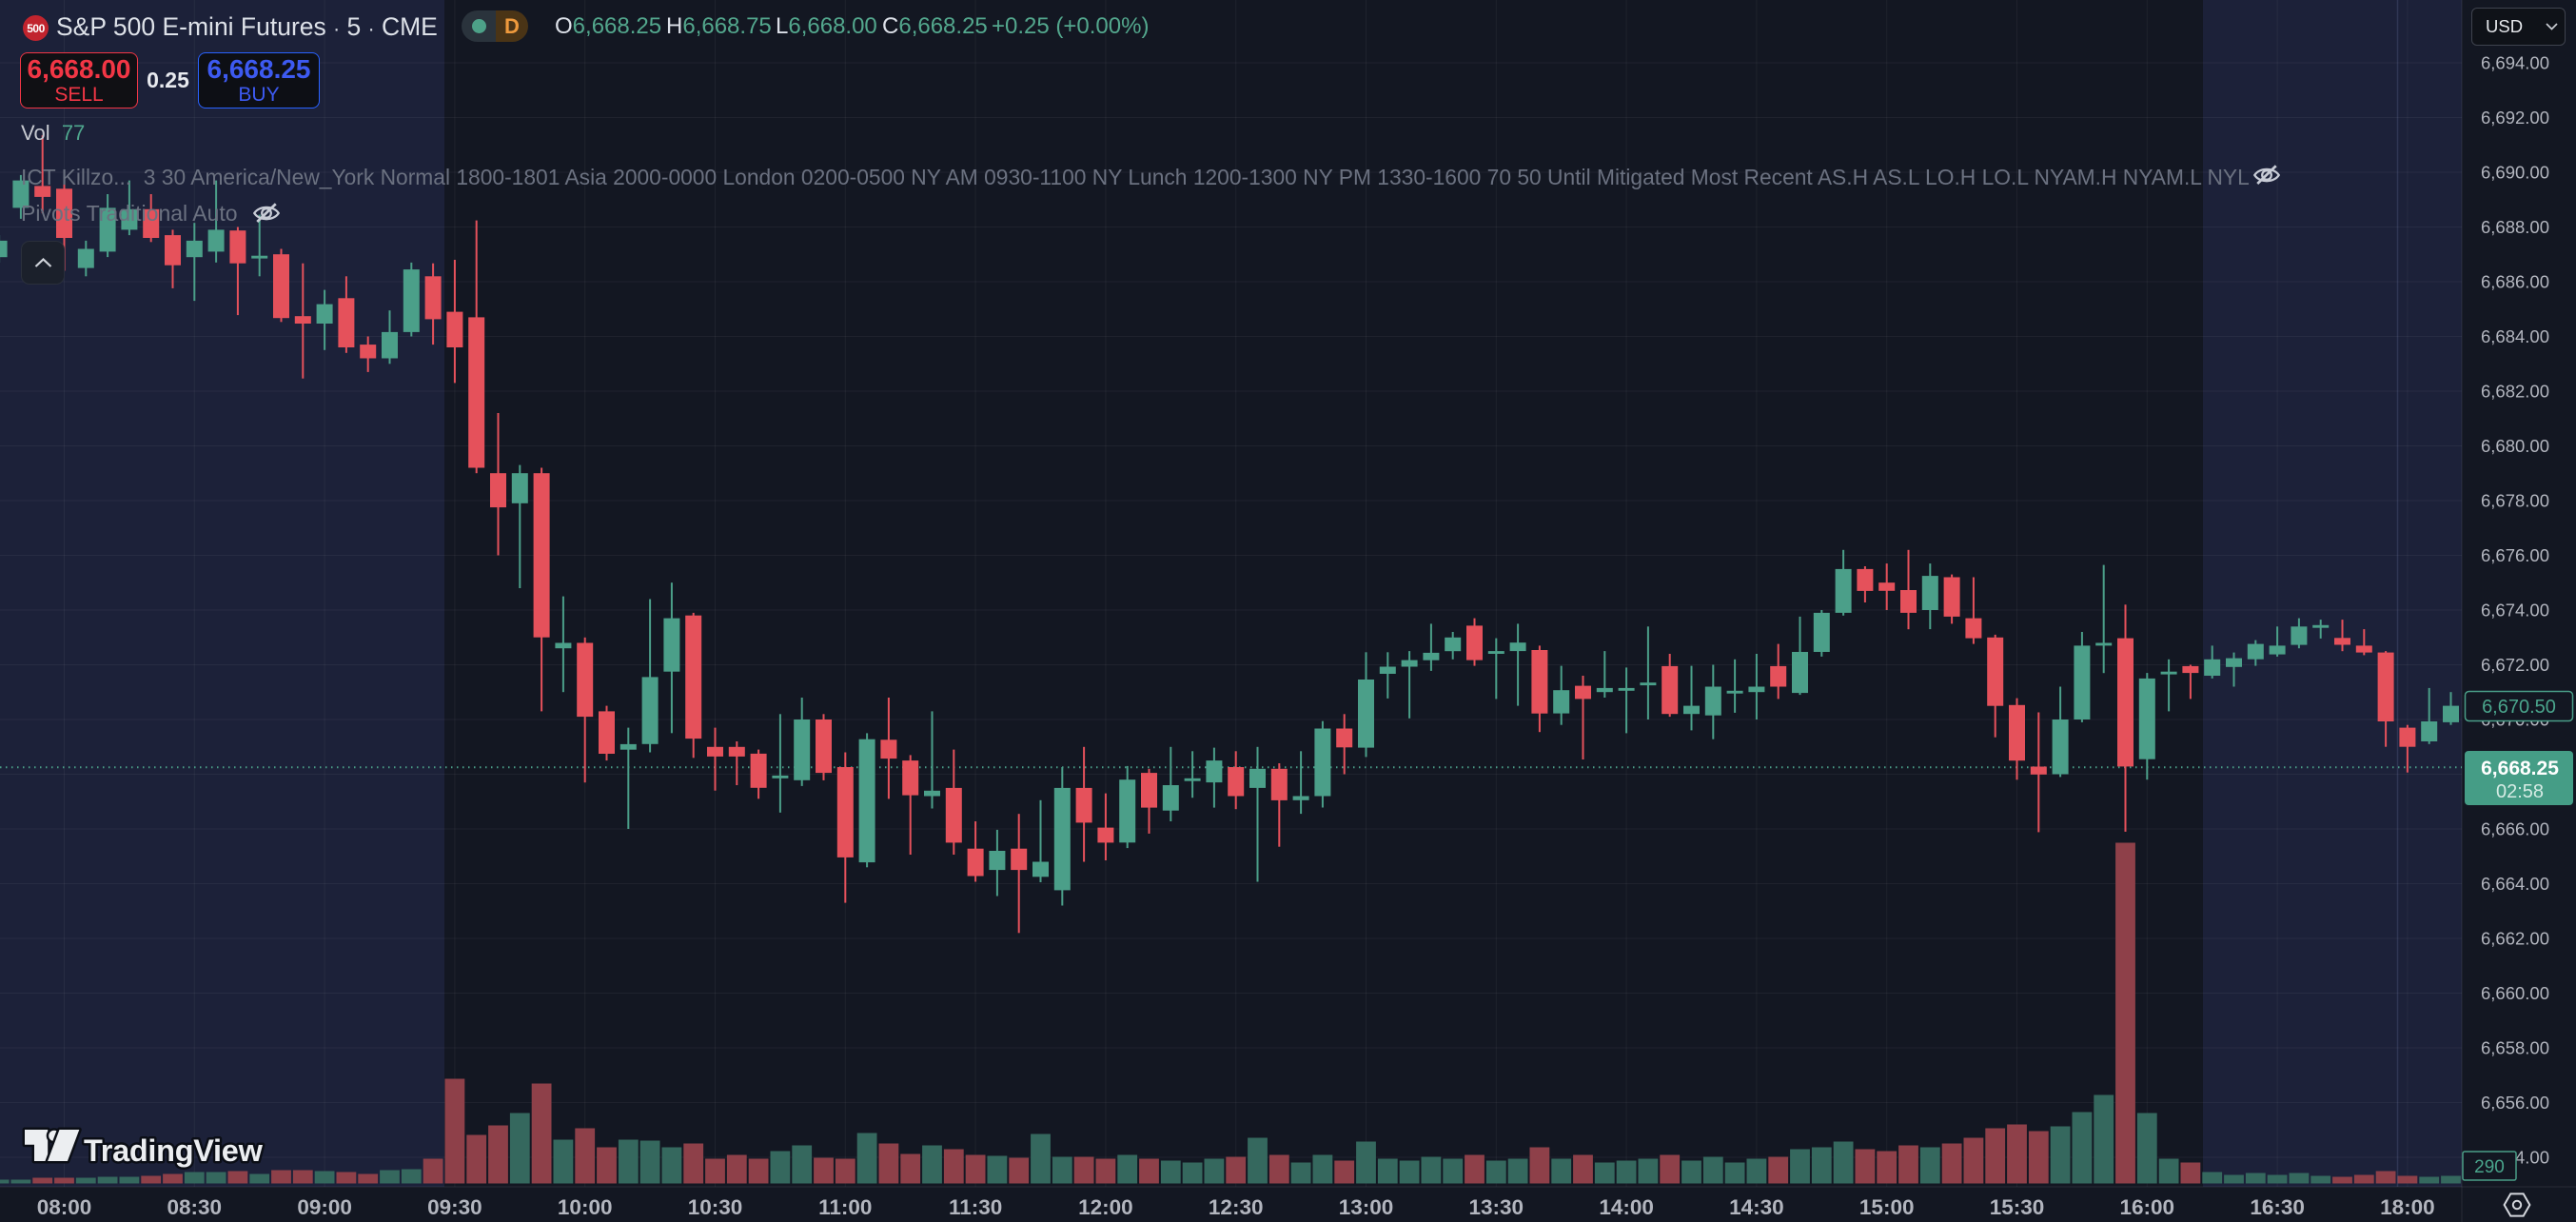 The width and height of the screenshot is (2576, 1222). Describe the element at coordinates (2515, 501) in the screenshot. I see `svg-text: 6,678.00` at that location.